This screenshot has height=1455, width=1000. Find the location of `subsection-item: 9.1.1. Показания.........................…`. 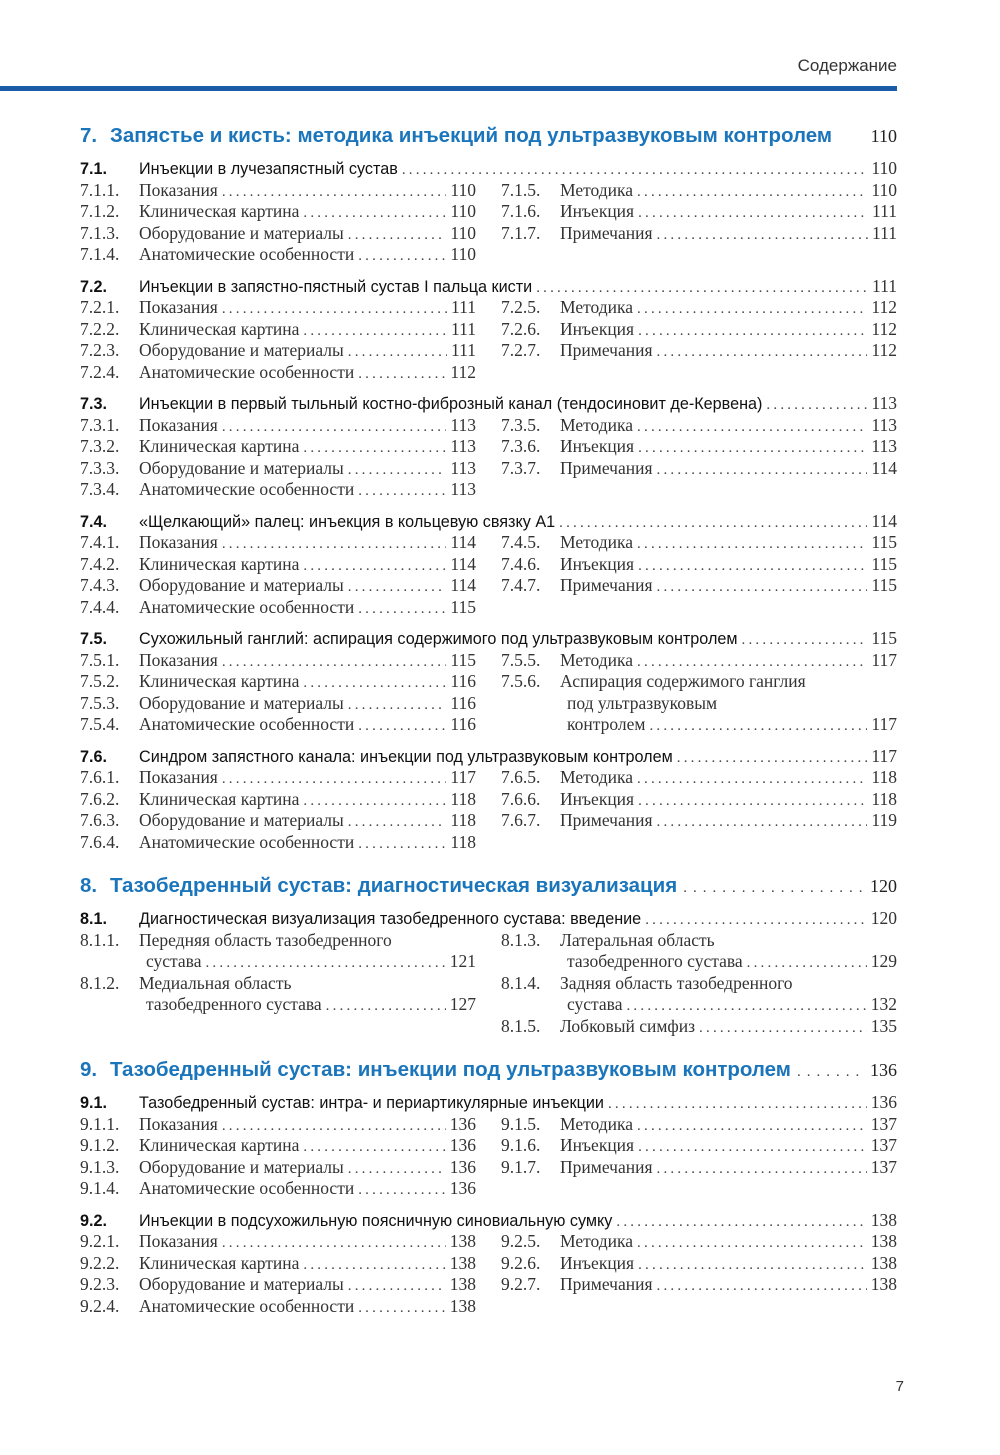

subsection-item: 9.1.1. Показания.........................… is located at coordinates (278, 1125).